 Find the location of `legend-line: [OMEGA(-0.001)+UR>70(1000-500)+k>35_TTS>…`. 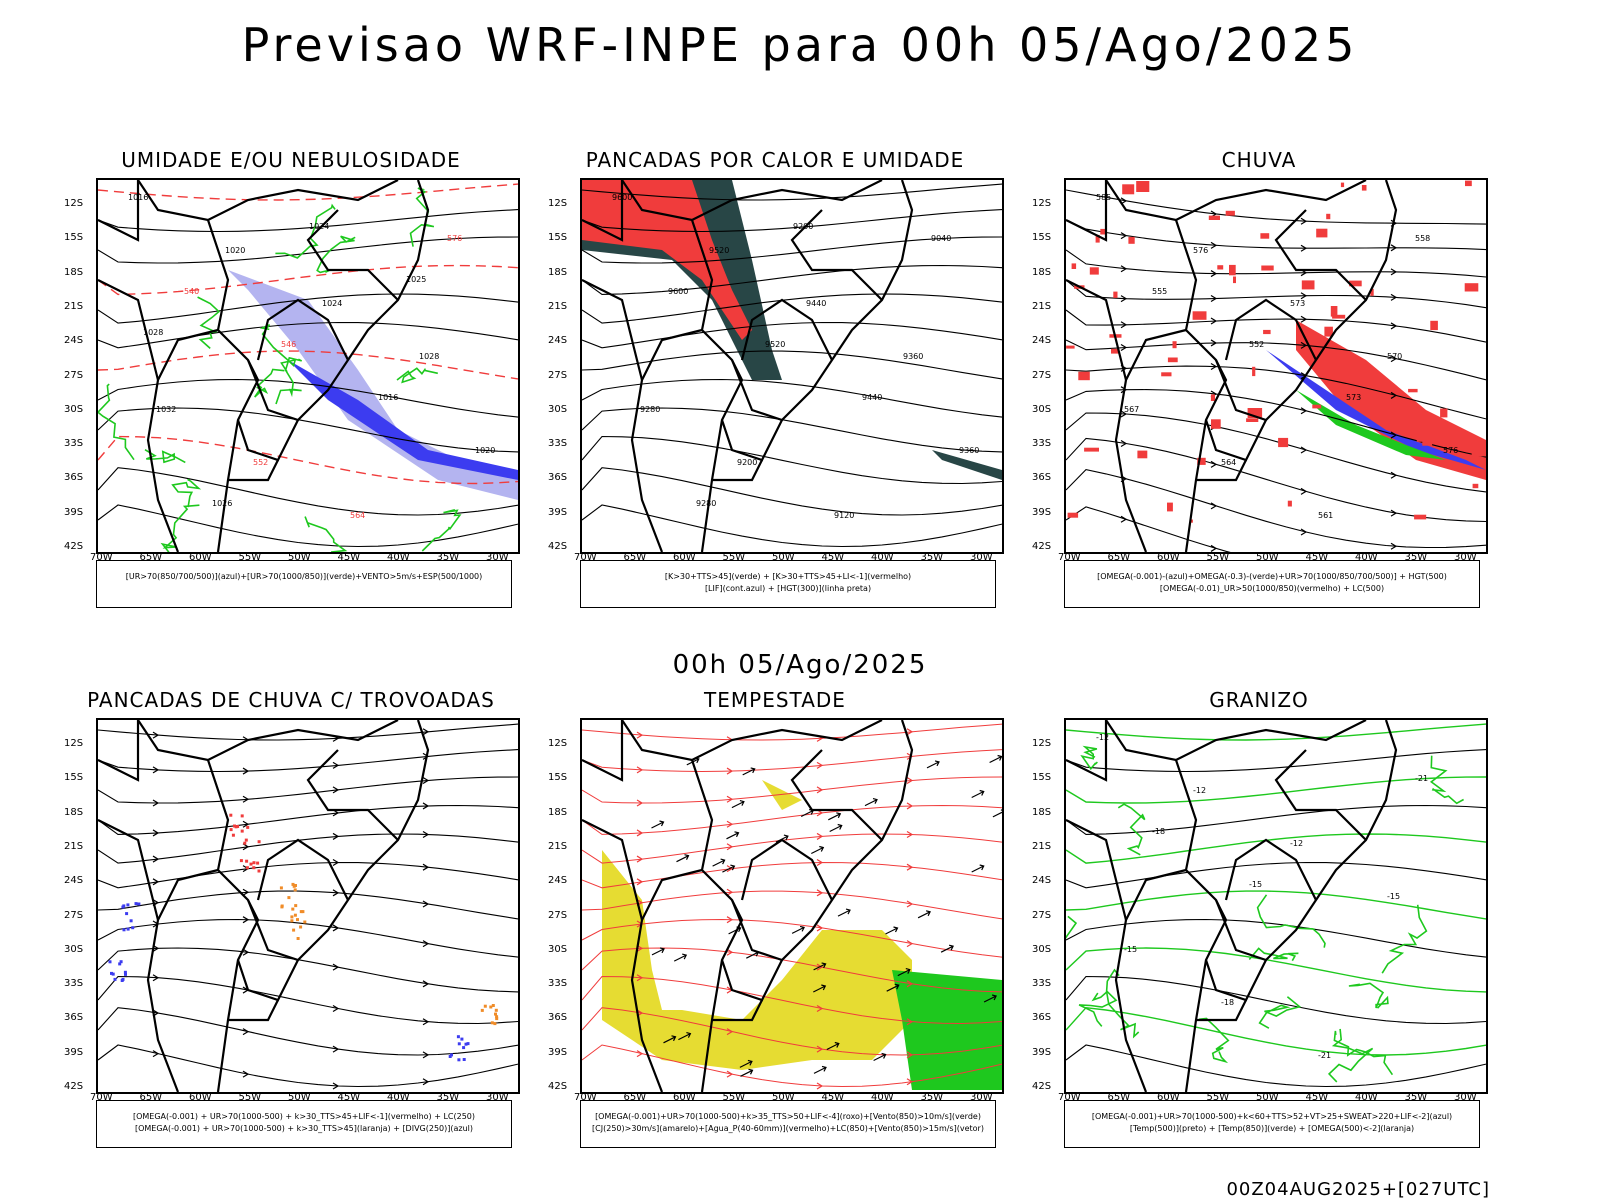

legend-line: [OMEGA(-0.001)+UR>70(1000-500)+k>35_TTS>… is located at coordinates (788, 1116).